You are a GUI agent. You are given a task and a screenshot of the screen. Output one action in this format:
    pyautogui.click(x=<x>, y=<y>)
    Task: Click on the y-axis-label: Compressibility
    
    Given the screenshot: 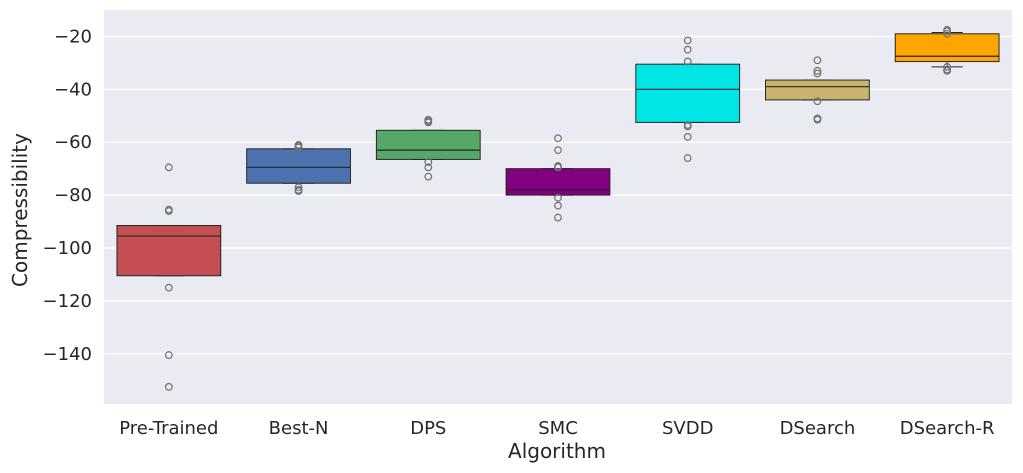 What is the action you would take?
    pyautogui.click(x=20, y=210)
    